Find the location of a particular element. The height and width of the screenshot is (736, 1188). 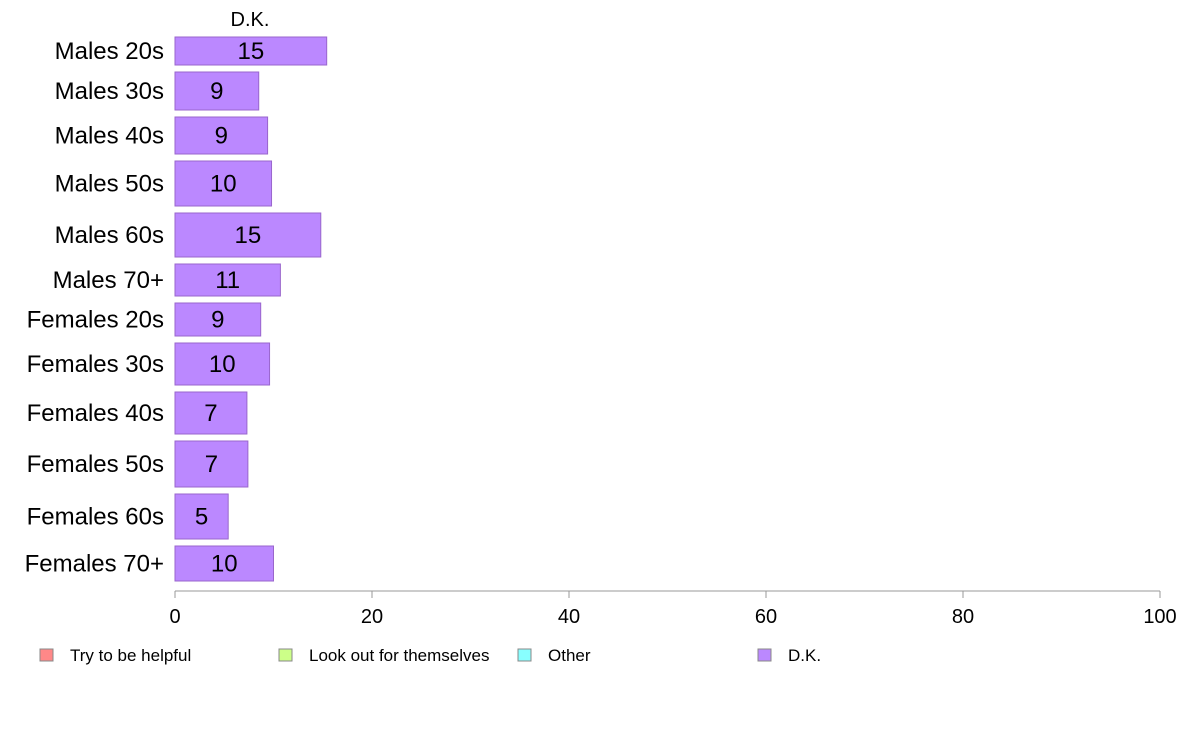

category-label: Males 40s is located at coordinates (109, 136).